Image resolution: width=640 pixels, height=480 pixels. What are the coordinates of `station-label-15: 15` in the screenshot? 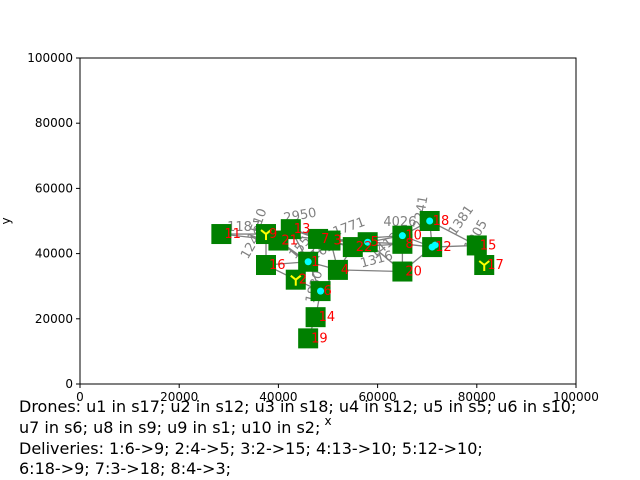 It's located at (488, 245).